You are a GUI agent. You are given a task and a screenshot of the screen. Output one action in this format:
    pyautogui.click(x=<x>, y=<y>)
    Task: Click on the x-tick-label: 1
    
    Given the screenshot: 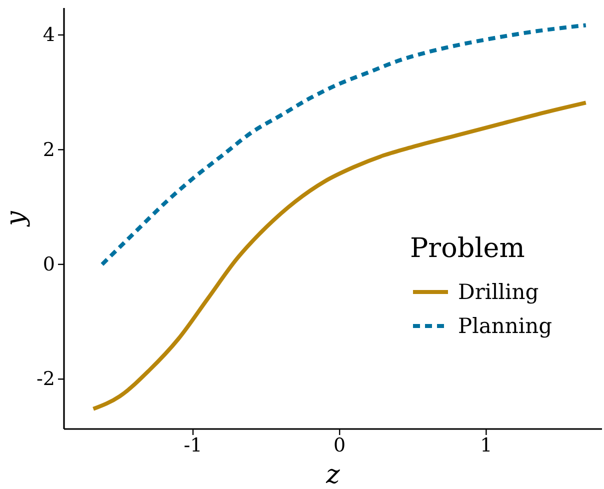 What is the action you would take?
    pyautogui.click(x=486, y=445)
    